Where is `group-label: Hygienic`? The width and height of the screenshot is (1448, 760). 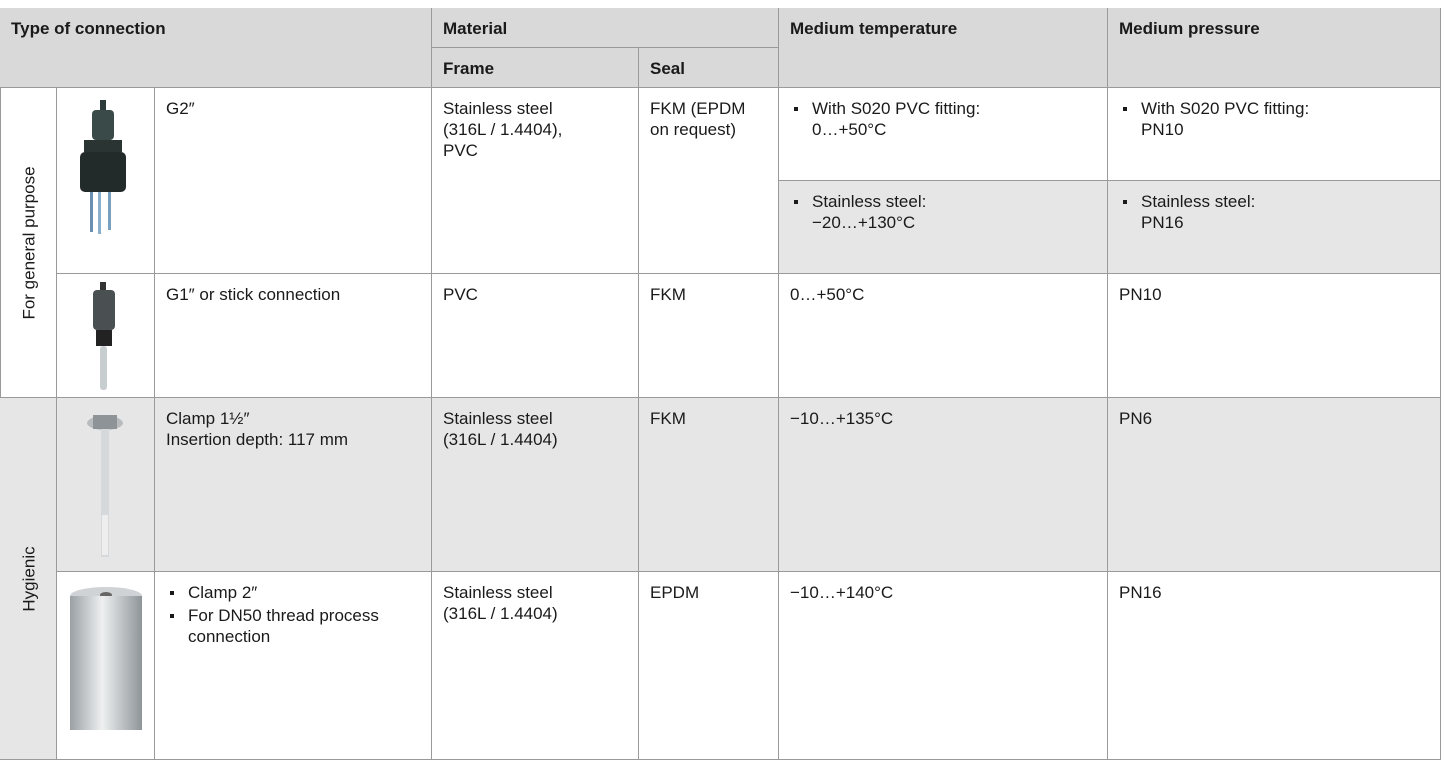 group-label: Hygienic is located at coordinates (29, 579).